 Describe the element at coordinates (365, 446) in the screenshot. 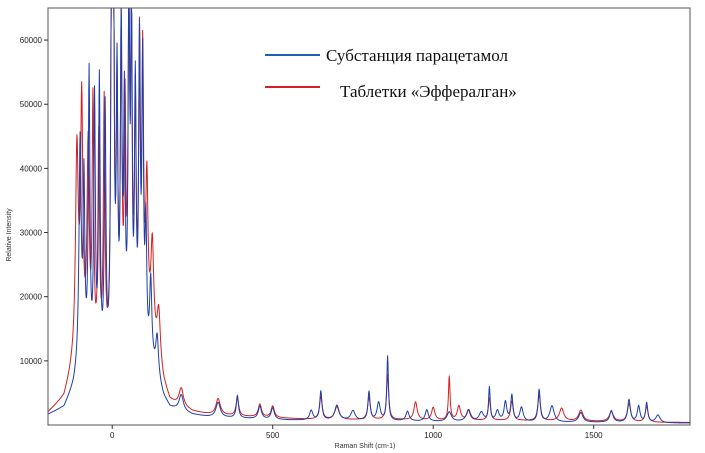

I see `x-axis-title: Raman Shift (cm-1)` at that location.